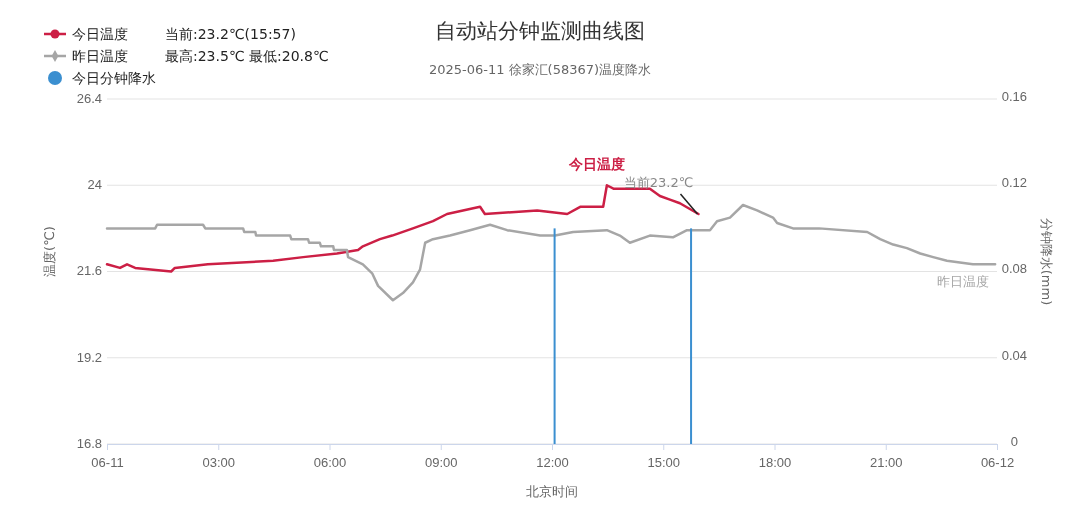 The width and height of the screenshot is (1080, 522). Describe the element at coordinates (247, 56) in the screenshot. I see `text: 最高:23.5℃ 最低:20.8℃` at that location.